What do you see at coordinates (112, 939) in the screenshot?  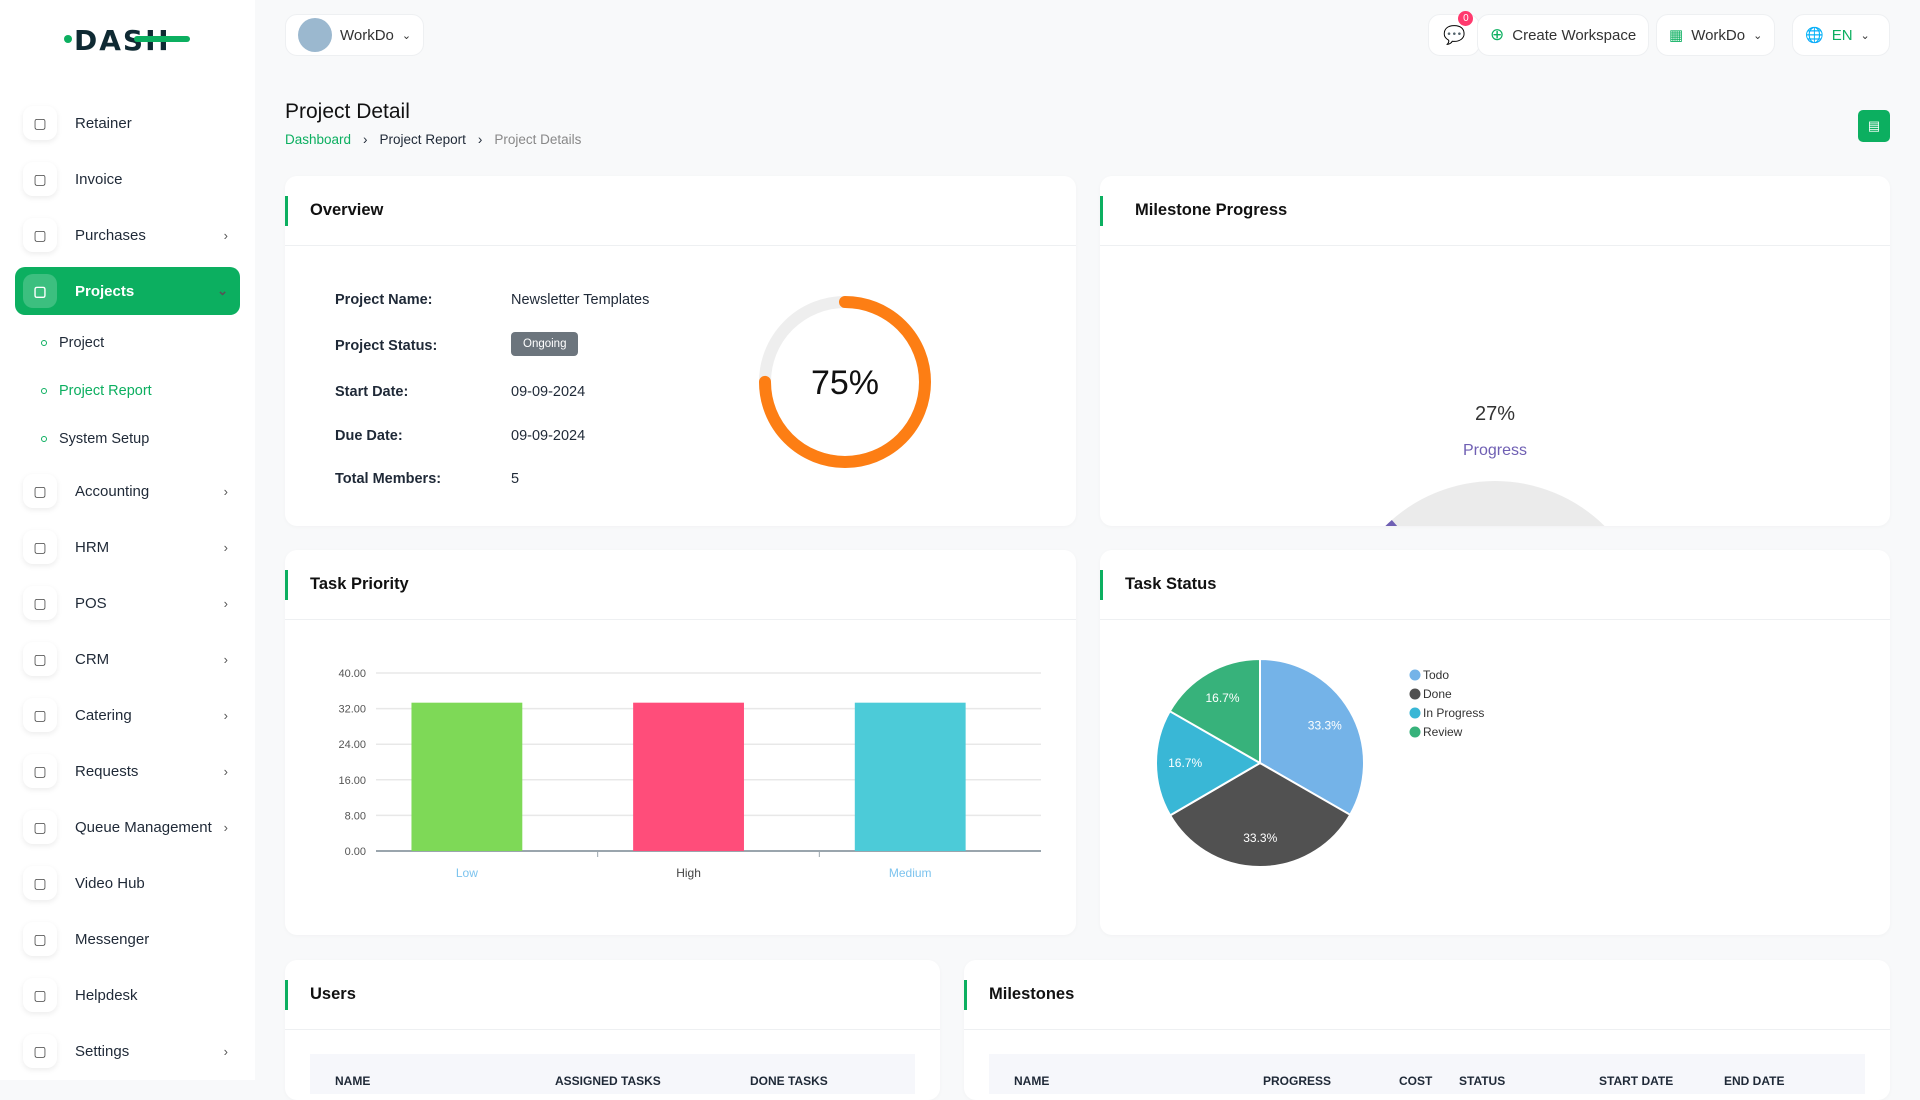 I see `sidebar-item-label: Messenger` at bounding box center [112, 939].